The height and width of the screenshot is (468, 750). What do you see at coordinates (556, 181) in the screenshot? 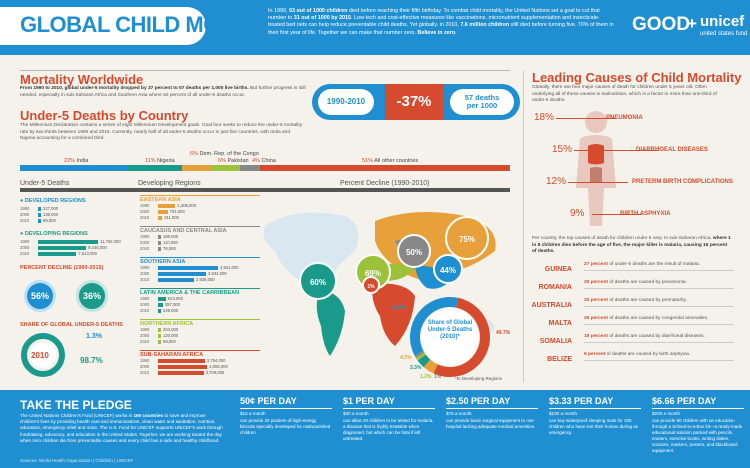
I see `cause-percent: 12%` at bounding box center [556, 181].